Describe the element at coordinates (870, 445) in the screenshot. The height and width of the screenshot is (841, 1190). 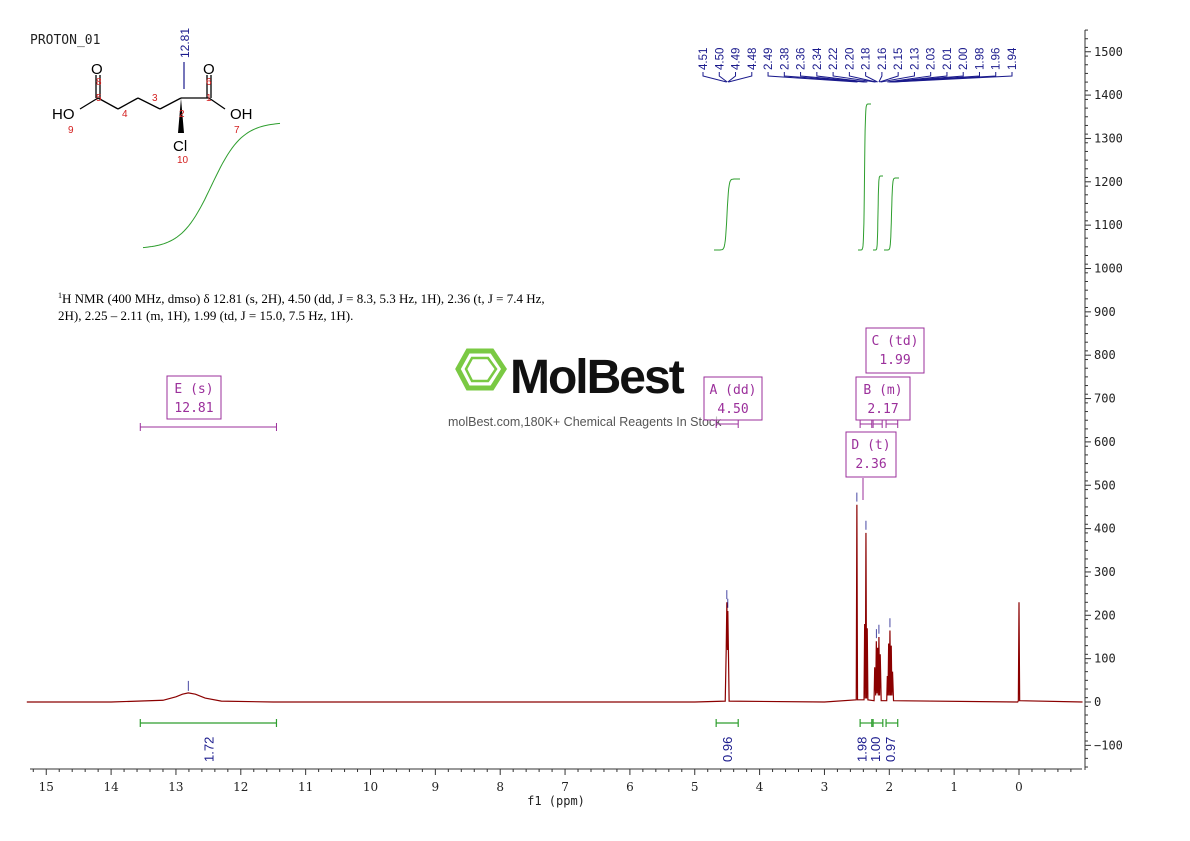
I see `multiplet-name: D (t)` at that location.